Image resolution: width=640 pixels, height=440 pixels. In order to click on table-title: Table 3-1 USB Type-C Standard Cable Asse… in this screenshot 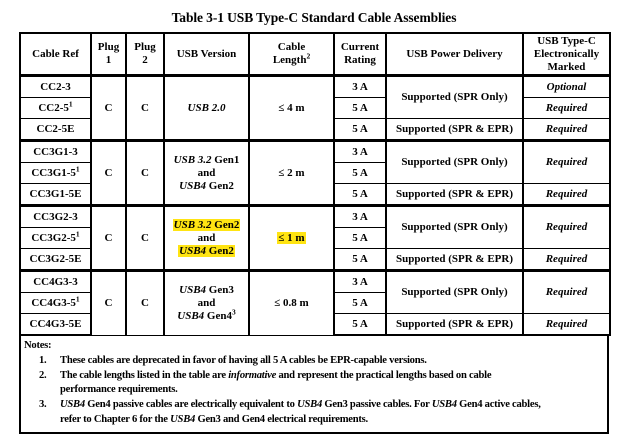, I will do `click(314, 17)`.